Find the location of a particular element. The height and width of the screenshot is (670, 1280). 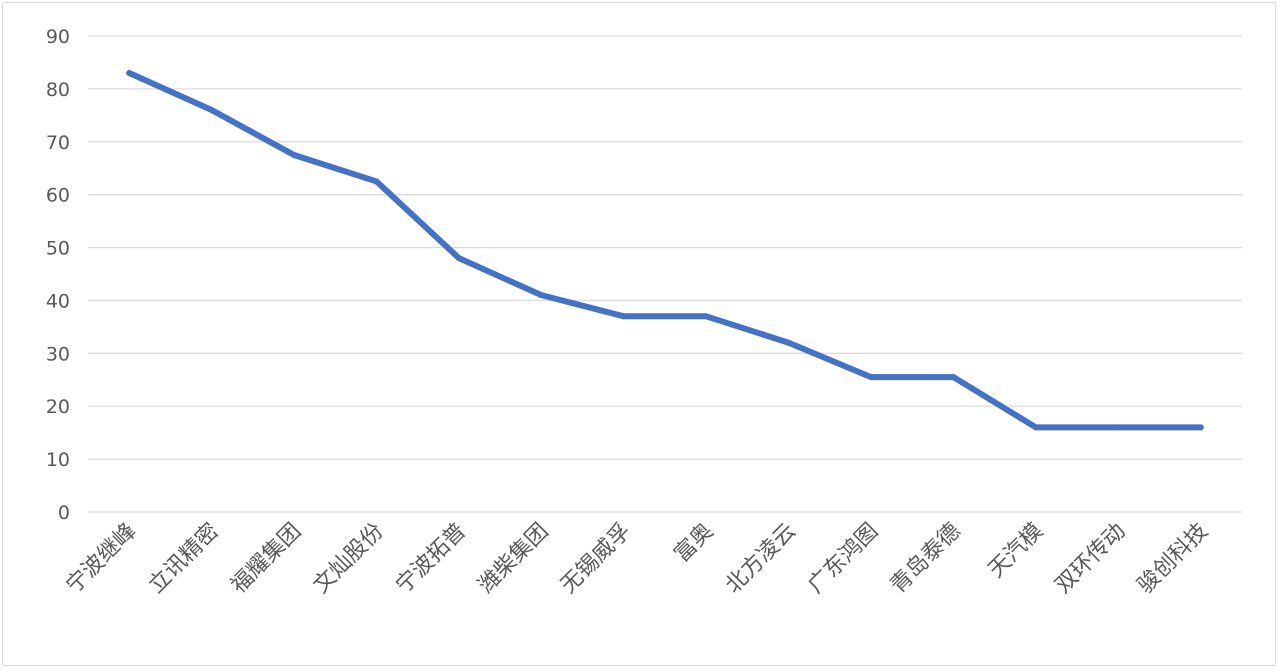

y-tick-label: 60 is located at coordinates (58, 196).